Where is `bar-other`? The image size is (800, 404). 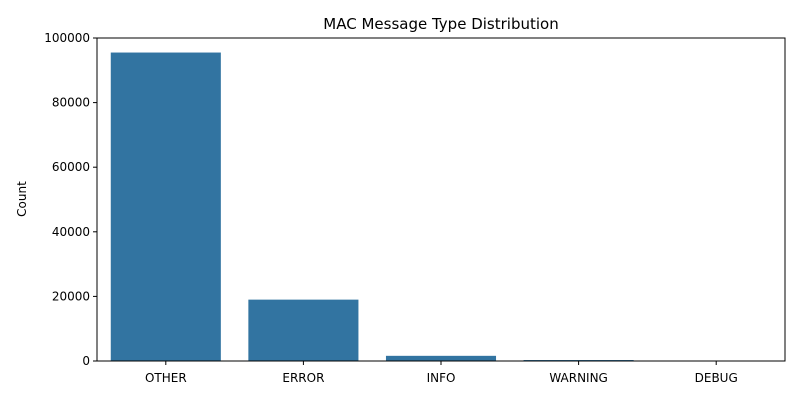
bar-other is located at coordinates (166, 207).